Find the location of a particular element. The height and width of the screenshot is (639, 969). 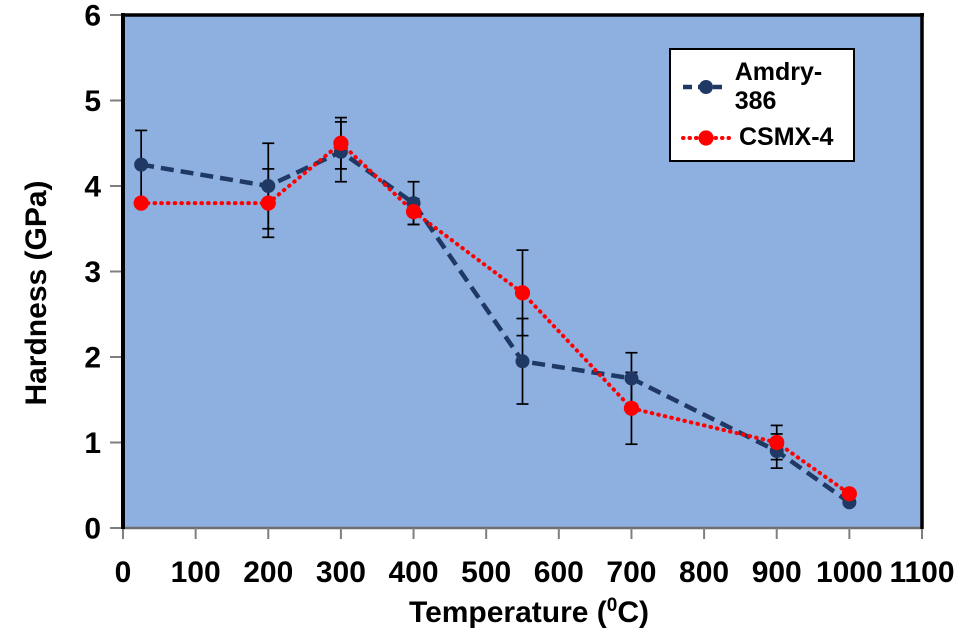

y-tick-label: 6 is located at coordinates (92, 16).